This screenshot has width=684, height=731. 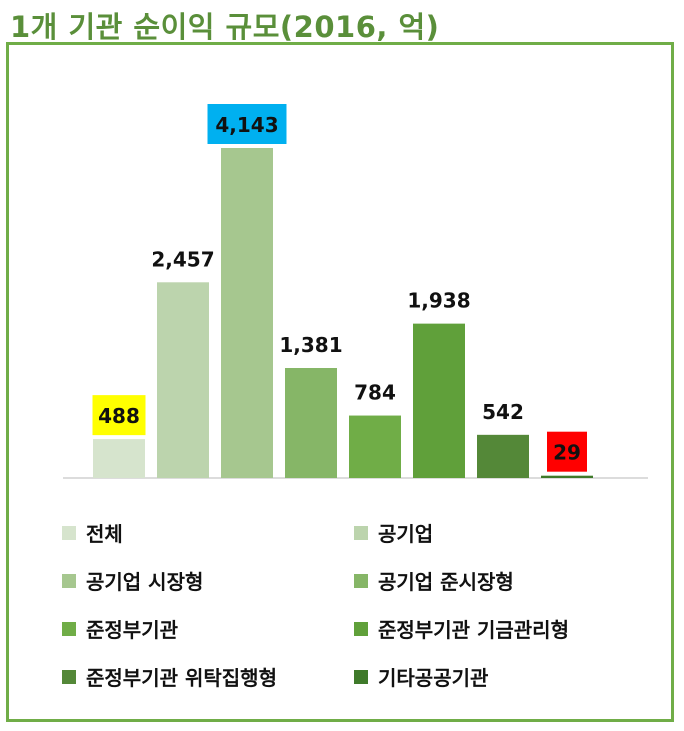 I want to click on legend-label: 공기업, so click(x=406, y=534).